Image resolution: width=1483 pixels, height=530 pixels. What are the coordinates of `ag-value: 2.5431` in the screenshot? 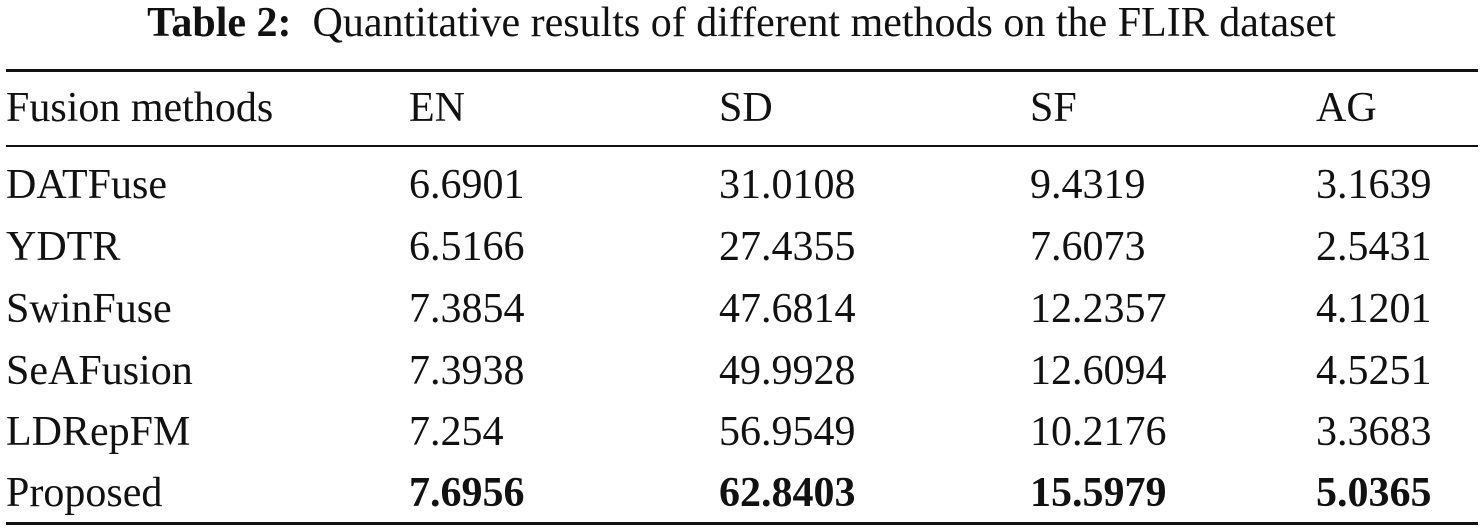 It's located at (1374, 247).